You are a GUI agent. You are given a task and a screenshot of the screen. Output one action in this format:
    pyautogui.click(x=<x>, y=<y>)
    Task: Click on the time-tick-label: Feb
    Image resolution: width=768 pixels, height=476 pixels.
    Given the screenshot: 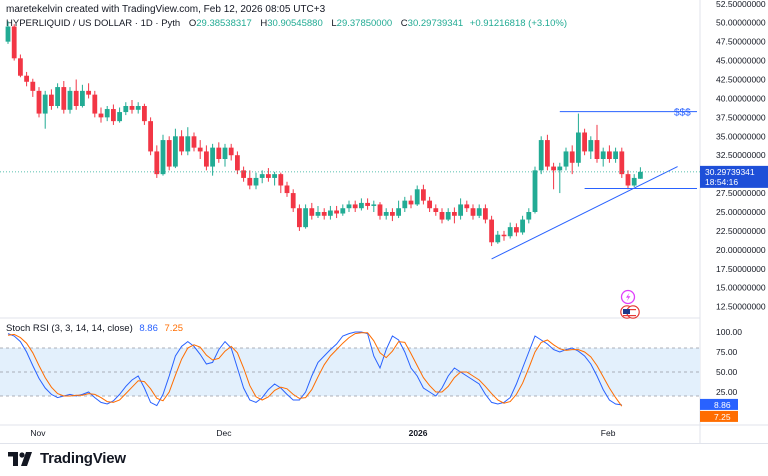 What is the action you would take?
    pyautogui.click(x=608, y=433)
    